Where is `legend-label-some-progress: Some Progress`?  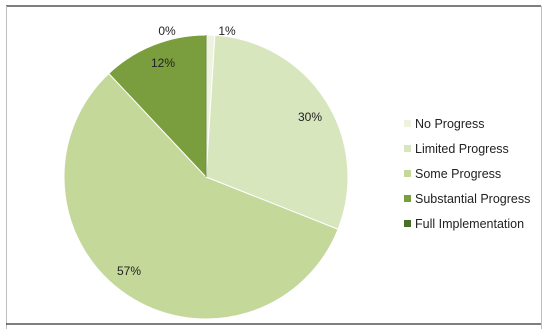 legend-label-some-progress: Some Progress is located at coordinates (458, 174).